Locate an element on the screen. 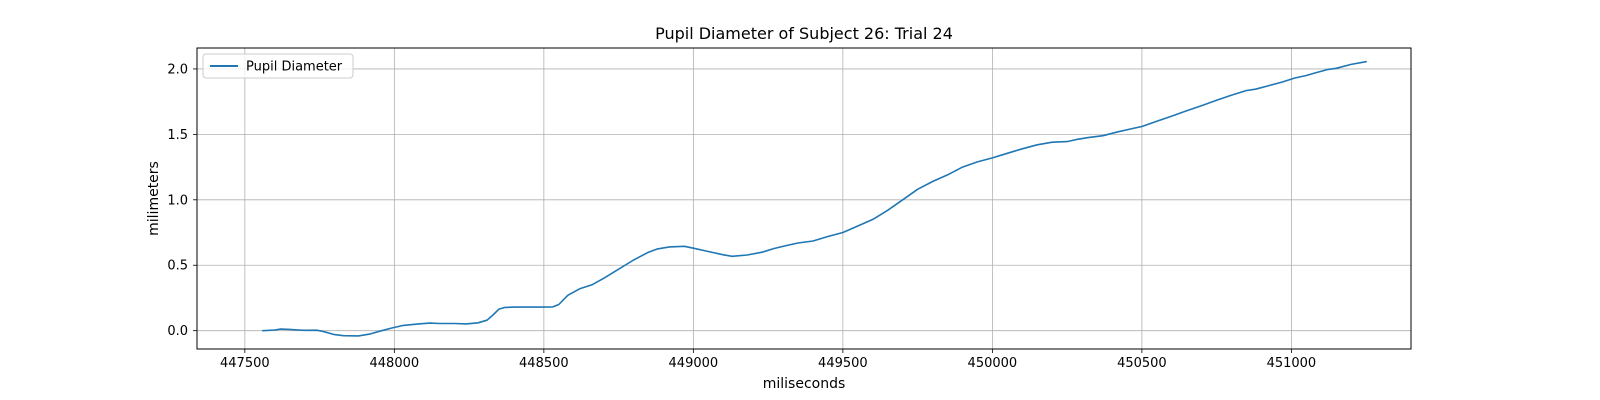 This screenshot has width=1600, height=400. x-tick-label: 449500 is located at coordinates (843, 363).